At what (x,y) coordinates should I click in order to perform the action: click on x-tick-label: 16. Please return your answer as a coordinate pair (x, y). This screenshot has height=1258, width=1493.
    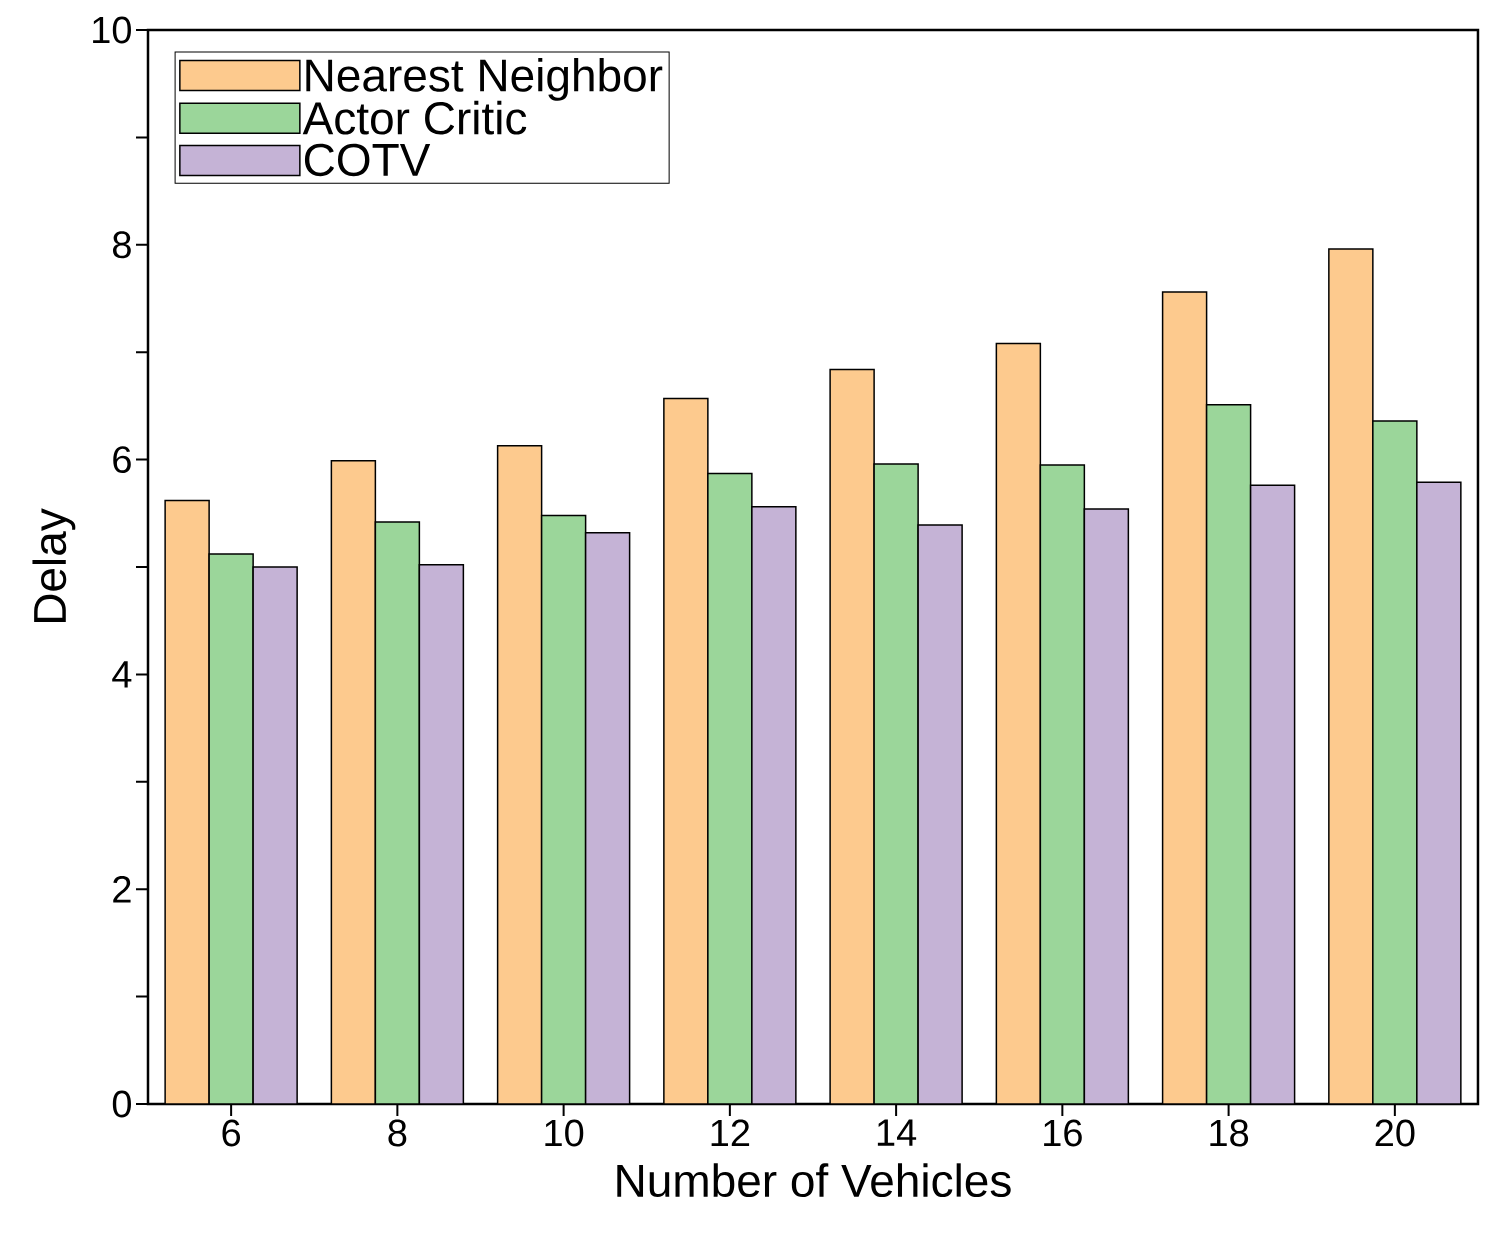
    Looking at the image, I should click on (1063, 1133).